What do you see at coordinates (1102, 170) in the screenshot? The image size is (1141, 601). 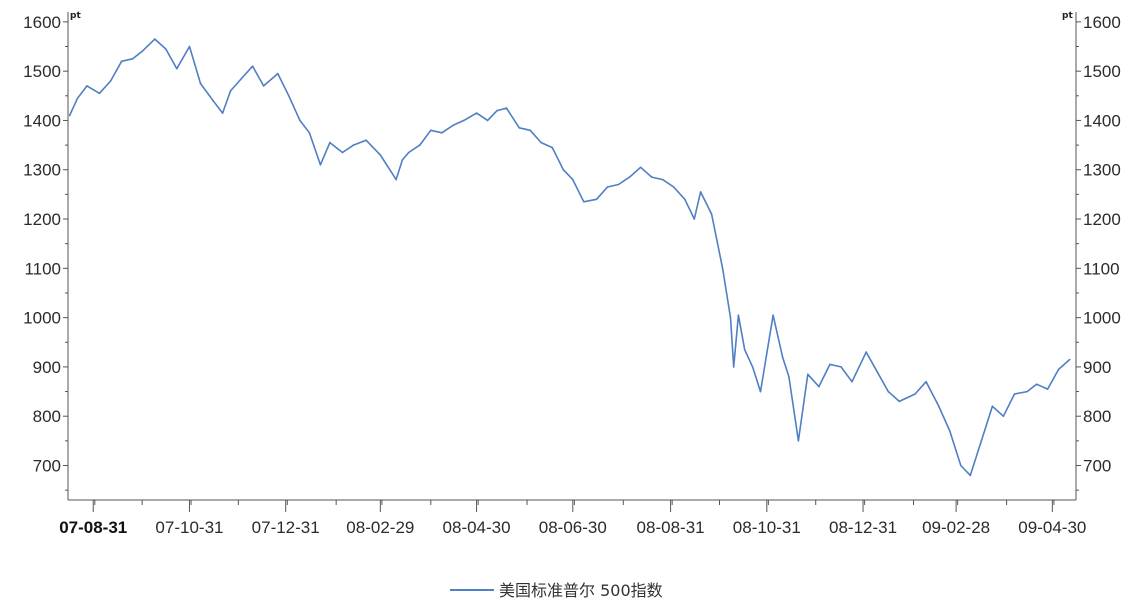 I see `right-tick-label: 1300` at bounding box center [1102, 170].